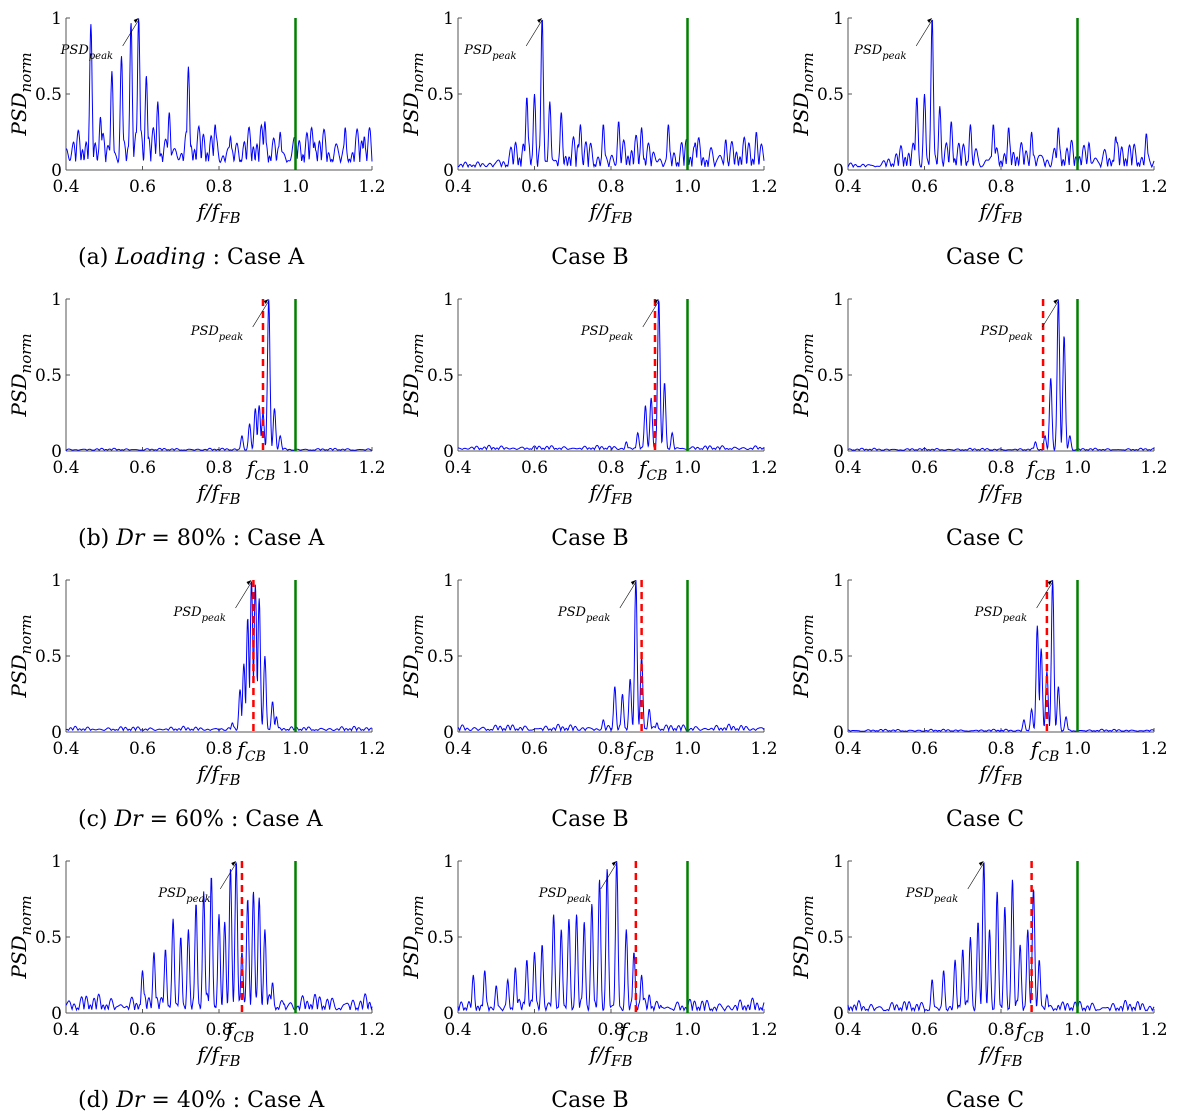 The width and height of the screenshot is (1184, 1117). Describe the element at coordinates (201, 538) in the screenshot. I see `caption-row-1: (b) Dr = 80% : Case A` at that location.